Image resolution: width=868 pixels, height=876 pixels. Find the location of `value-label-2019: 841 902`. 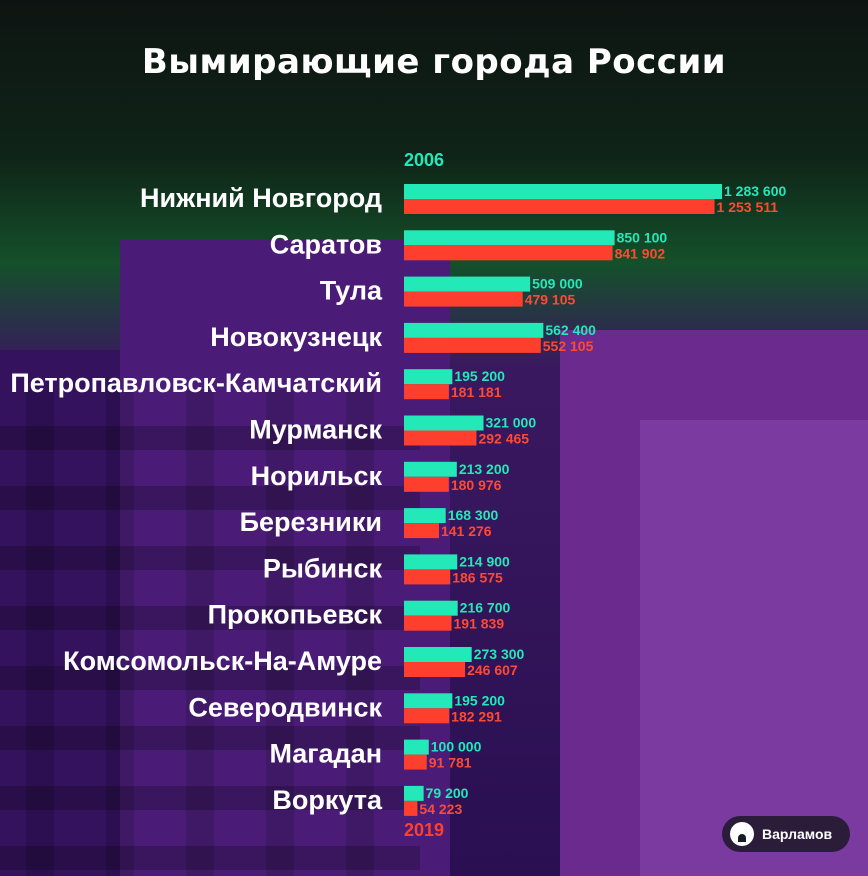

value-label-2019: 841 902 is located at coordinates (640, 253).